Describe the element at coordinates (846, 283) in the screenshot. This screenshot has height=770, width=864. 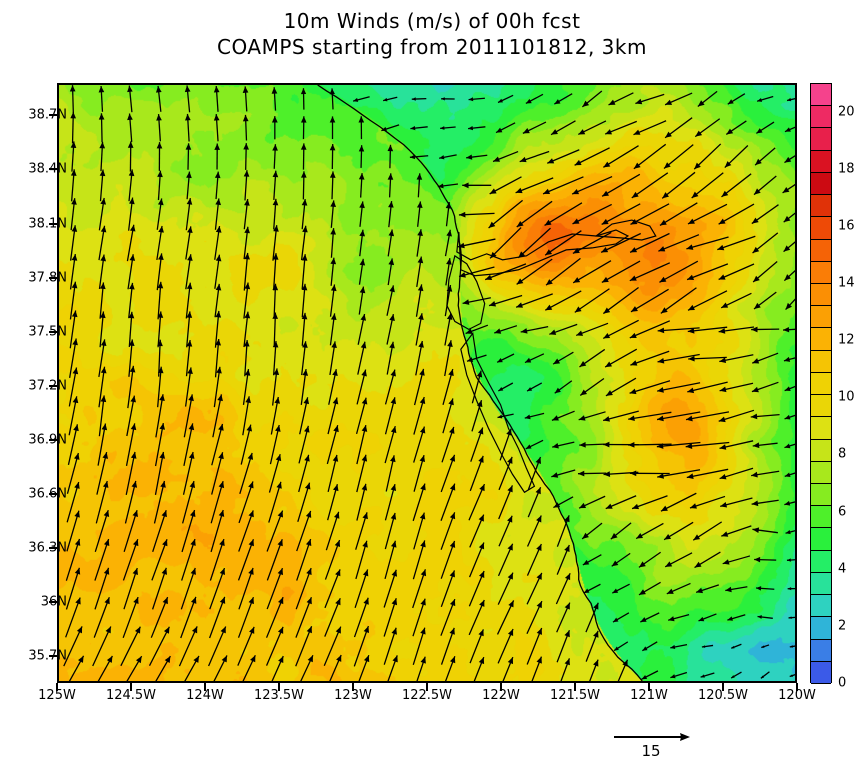
I see `colorbar-tick-label: 14` at that location.